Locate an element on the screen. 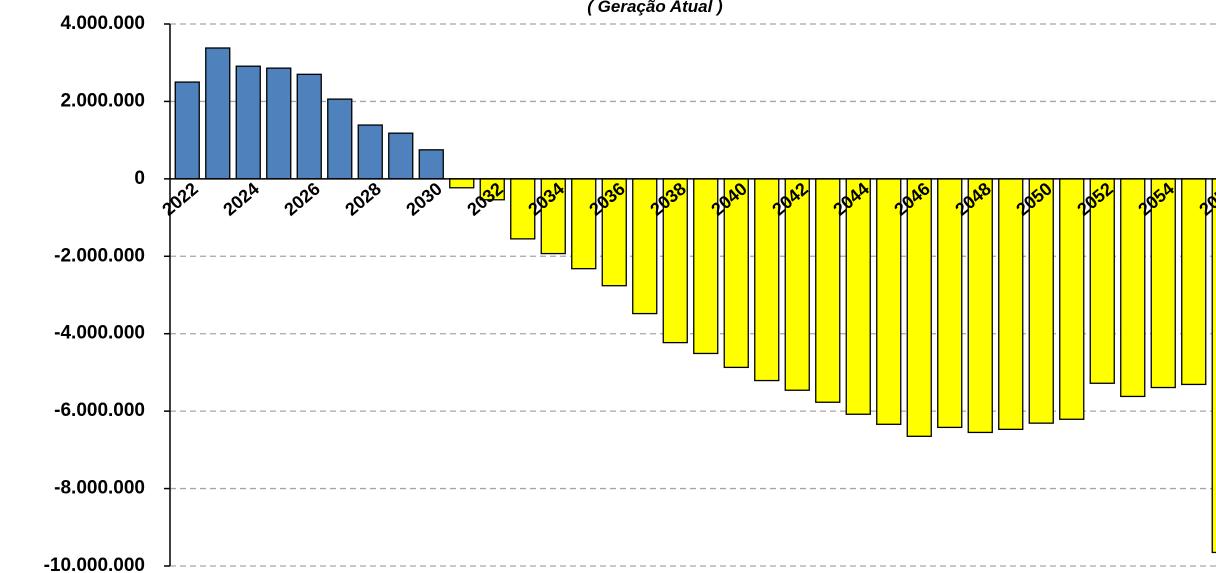 The height and width of the screenshot is (573, 1216). y-tick-label: -8.000.000 is located at coordinates (99, 488).